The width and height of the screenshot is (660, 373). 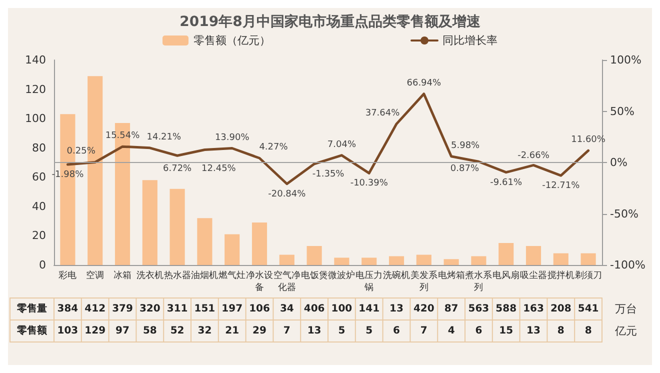 What do you see at coordinates (32, 330) in the screenshot?
I see `text: 零售额` at bounding box center [32, 330].